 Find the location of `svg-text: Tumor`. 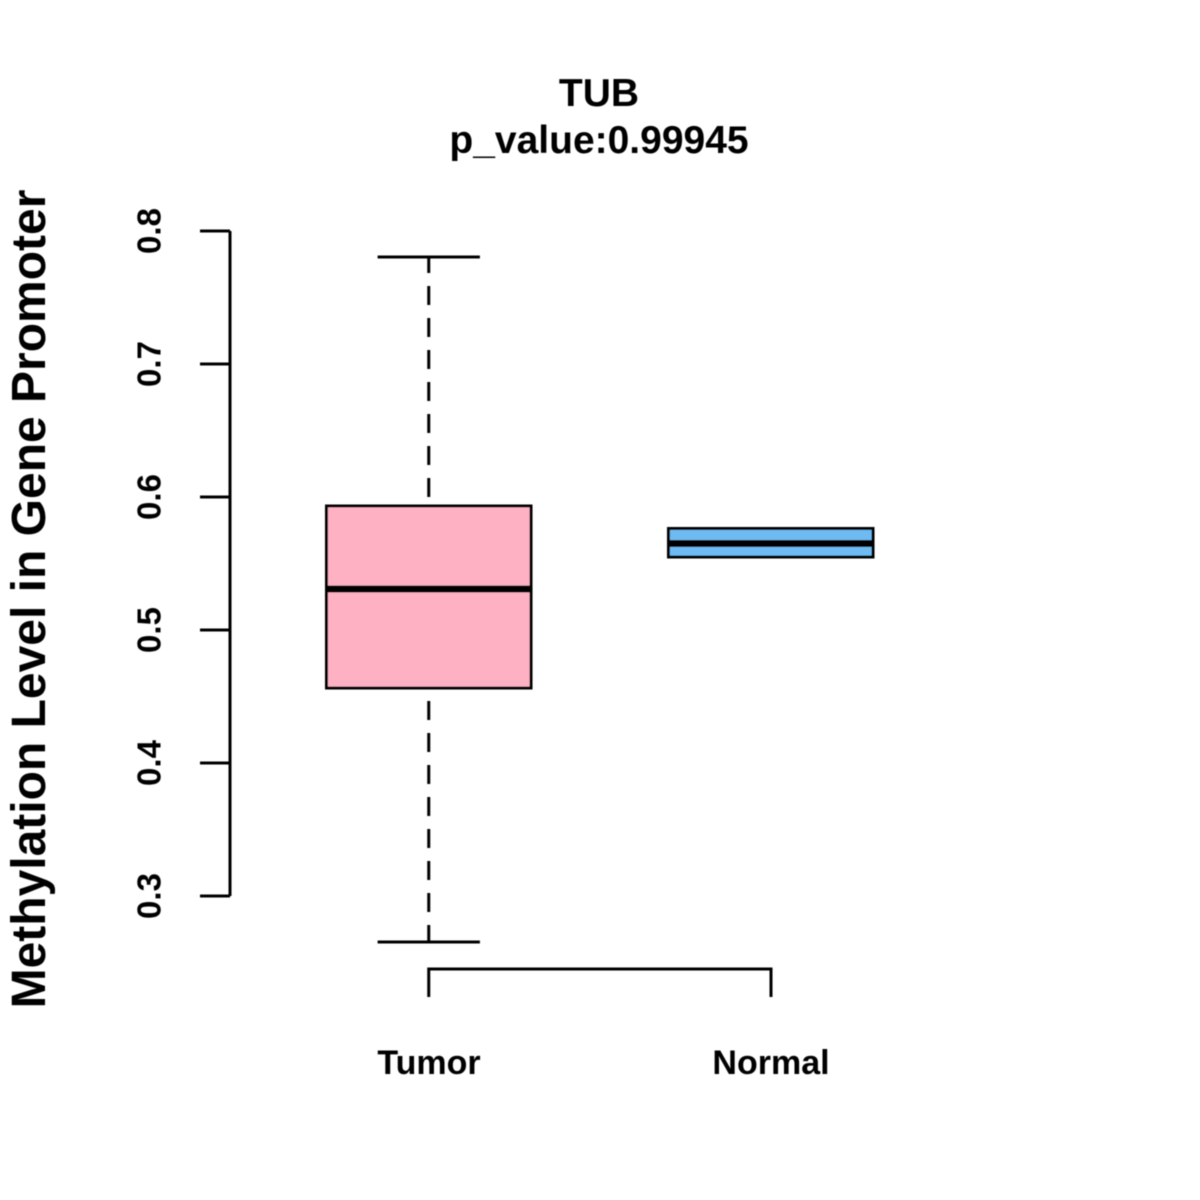

svg-text: Tumor is located at coordinates (428, 1063).